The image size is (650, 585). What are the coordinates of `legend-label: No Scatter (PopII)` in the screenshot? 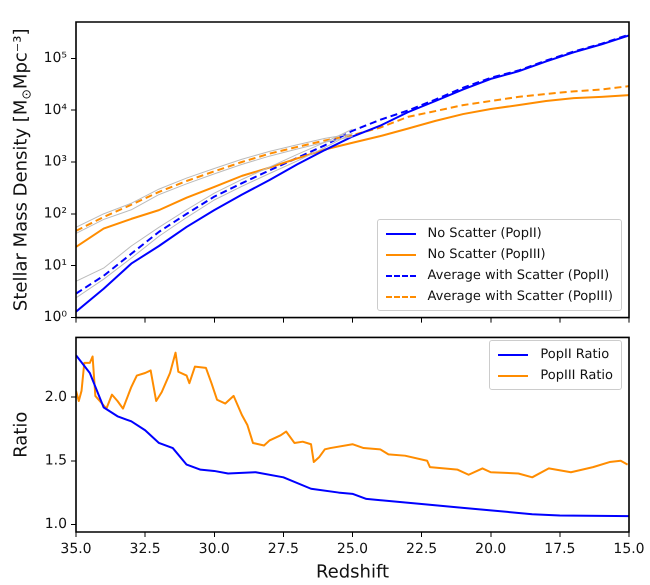 It's located at (485, 233).